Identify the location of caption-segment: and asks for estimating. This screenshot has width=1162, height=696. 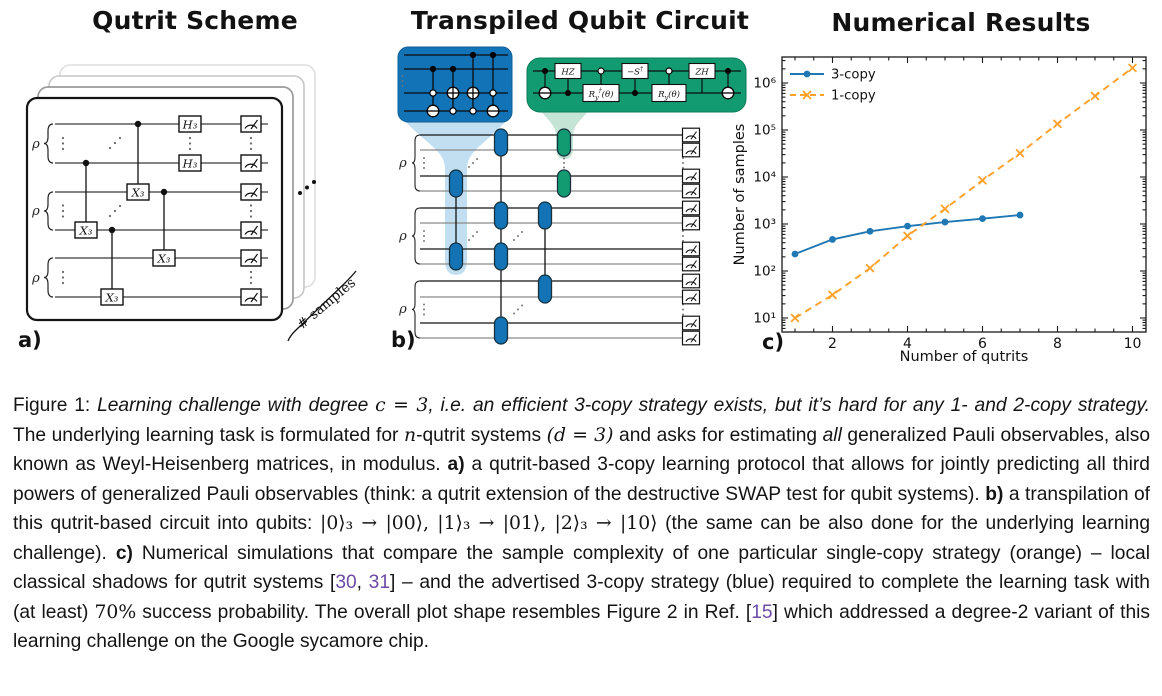
(718, 435).